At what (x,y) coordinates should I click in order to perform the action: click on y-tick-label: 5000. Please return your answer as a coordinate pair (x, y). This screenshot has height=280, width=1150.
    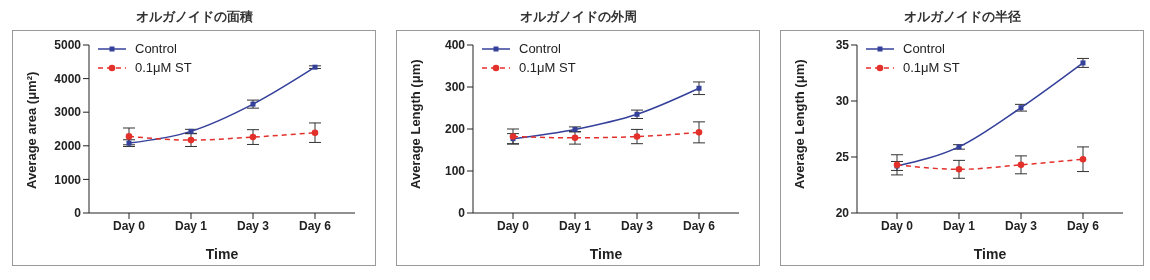
    Looking at the image, I should click on (68, 45).